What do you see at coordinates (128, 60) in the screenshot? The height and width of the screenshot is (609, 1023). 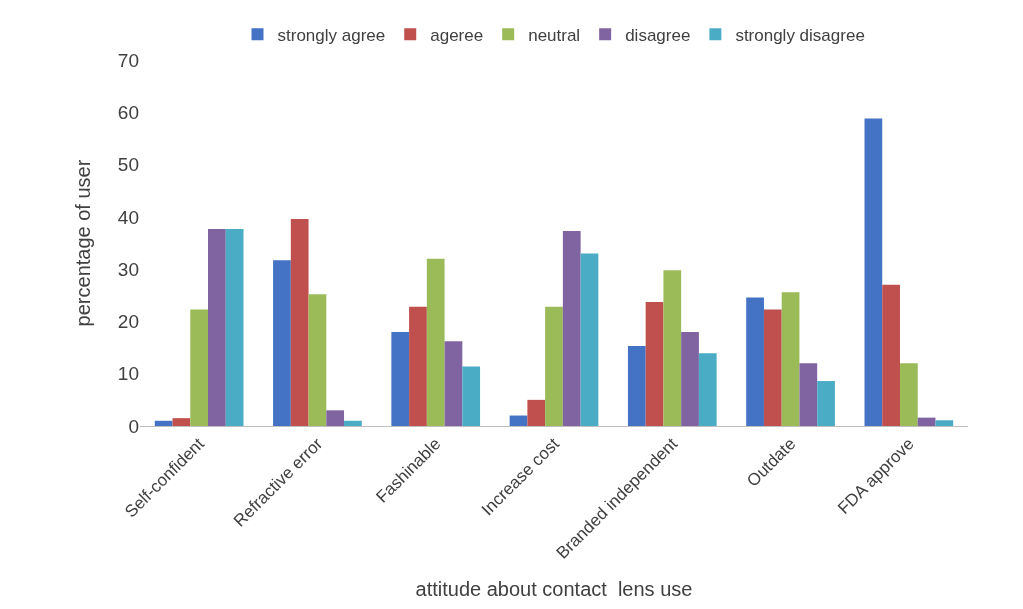 I see `y-tick-label: 70` at bounding box center [128, 60].